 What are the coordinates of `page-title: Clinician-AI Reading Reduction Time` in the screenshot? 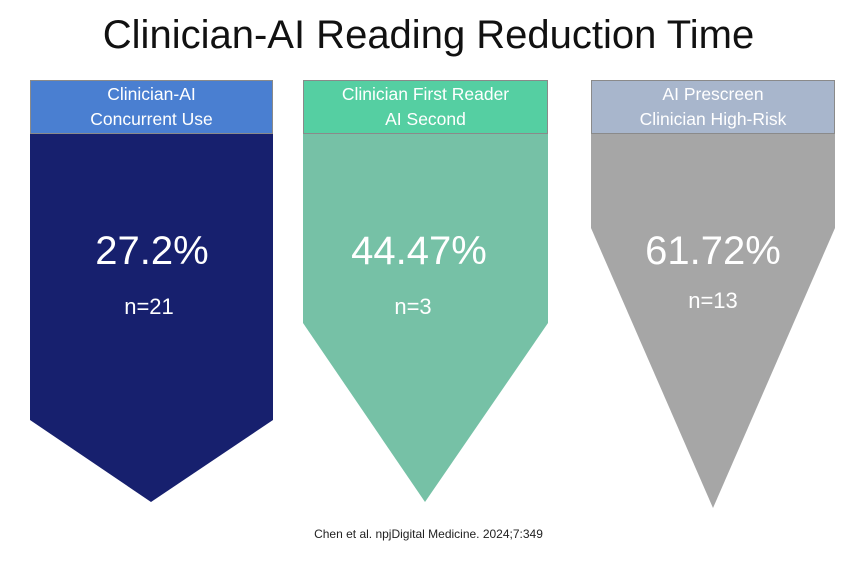 It's located at (428, 35).